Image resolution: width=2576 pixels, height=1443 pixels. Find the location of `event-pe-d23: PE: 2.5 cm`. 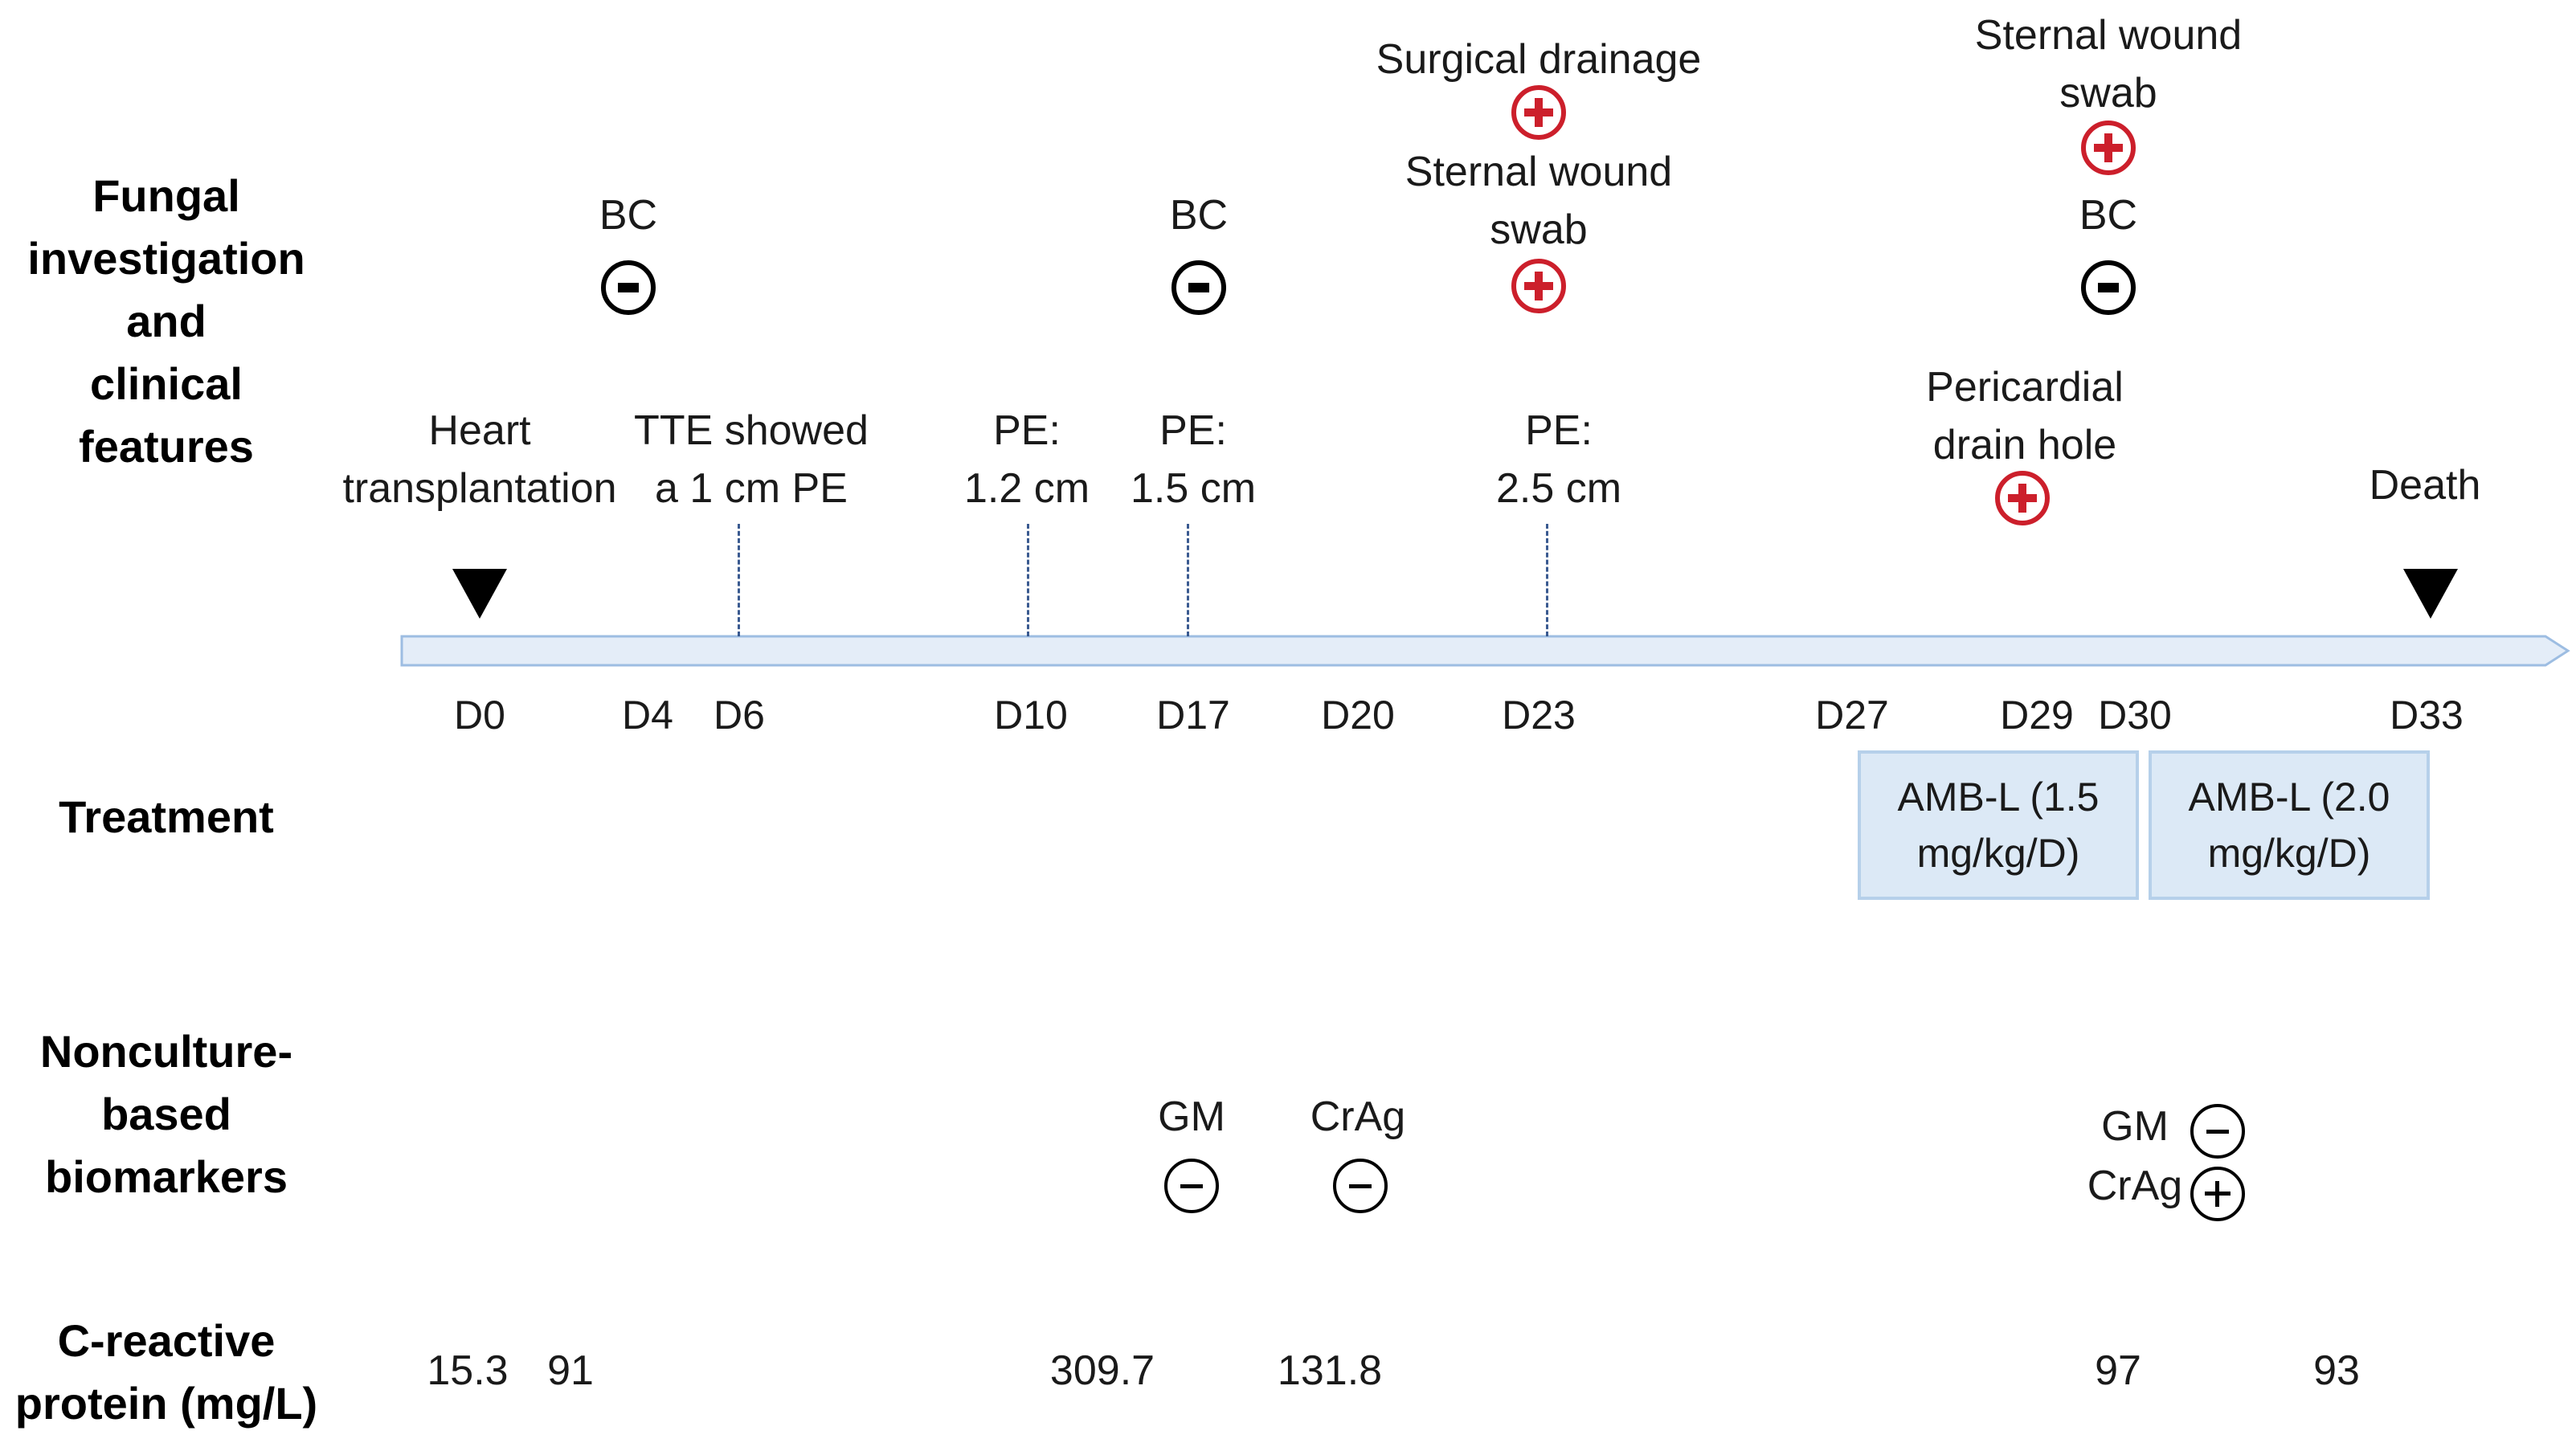

event-pe-d23: PE: 2.5 cm is located at coordinates (1558, 459).